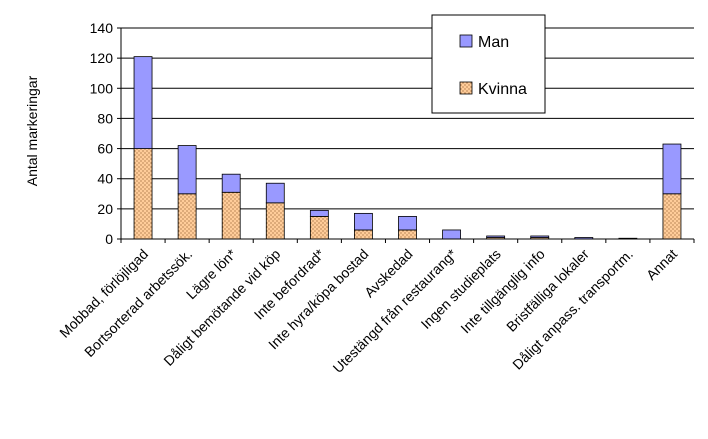  Describe the element at coordinates (493, 42) in the screenshot. I see `legend-label-man: Man` at that location.